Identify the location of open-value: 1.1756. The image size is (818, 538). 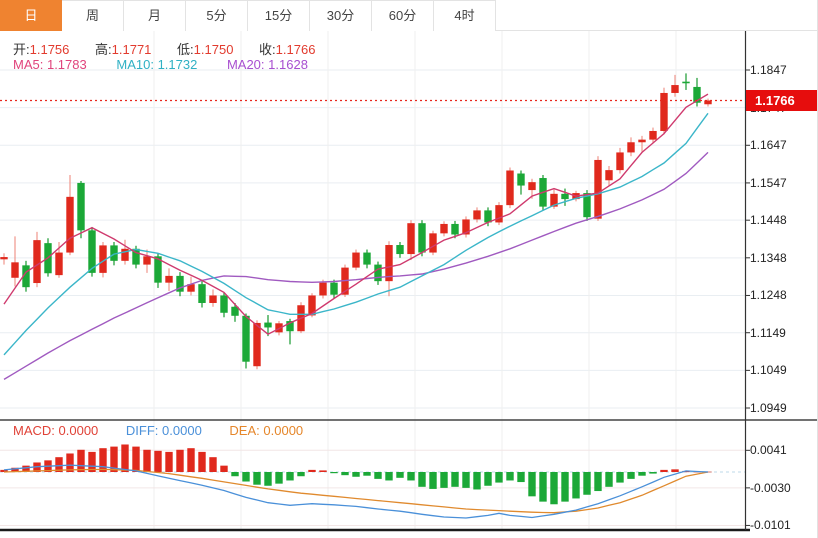
(49, 49).